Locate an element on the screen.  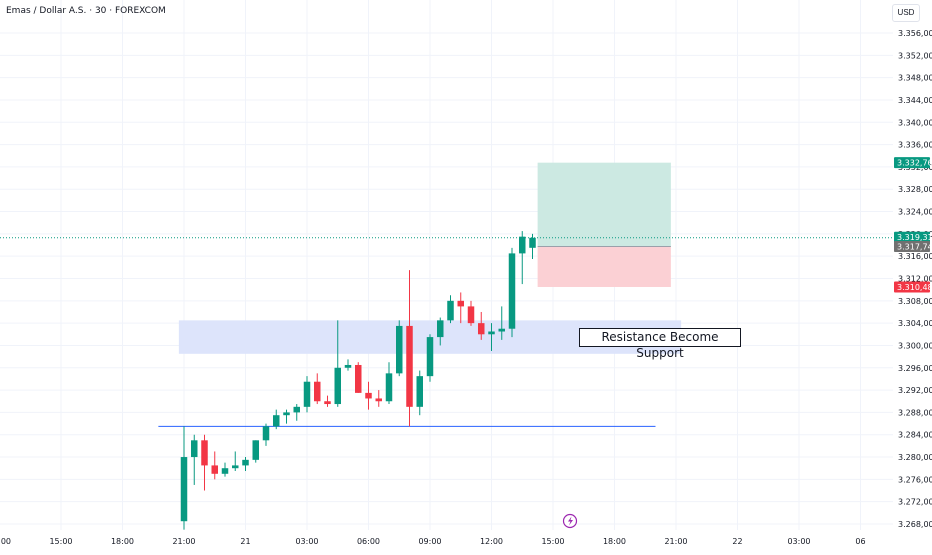
y-tick-label: 3.284,00 is located at coordinates (915, 435).